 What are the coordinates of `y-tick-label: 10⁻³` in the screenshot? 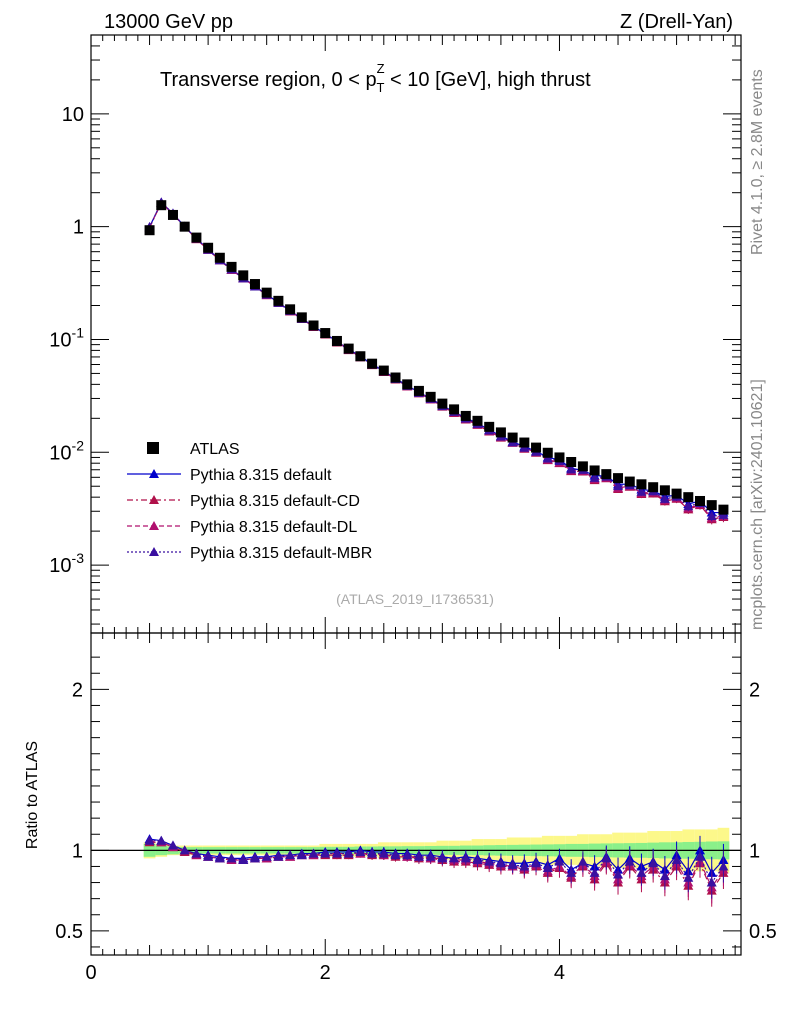 It's located at (66, 563).